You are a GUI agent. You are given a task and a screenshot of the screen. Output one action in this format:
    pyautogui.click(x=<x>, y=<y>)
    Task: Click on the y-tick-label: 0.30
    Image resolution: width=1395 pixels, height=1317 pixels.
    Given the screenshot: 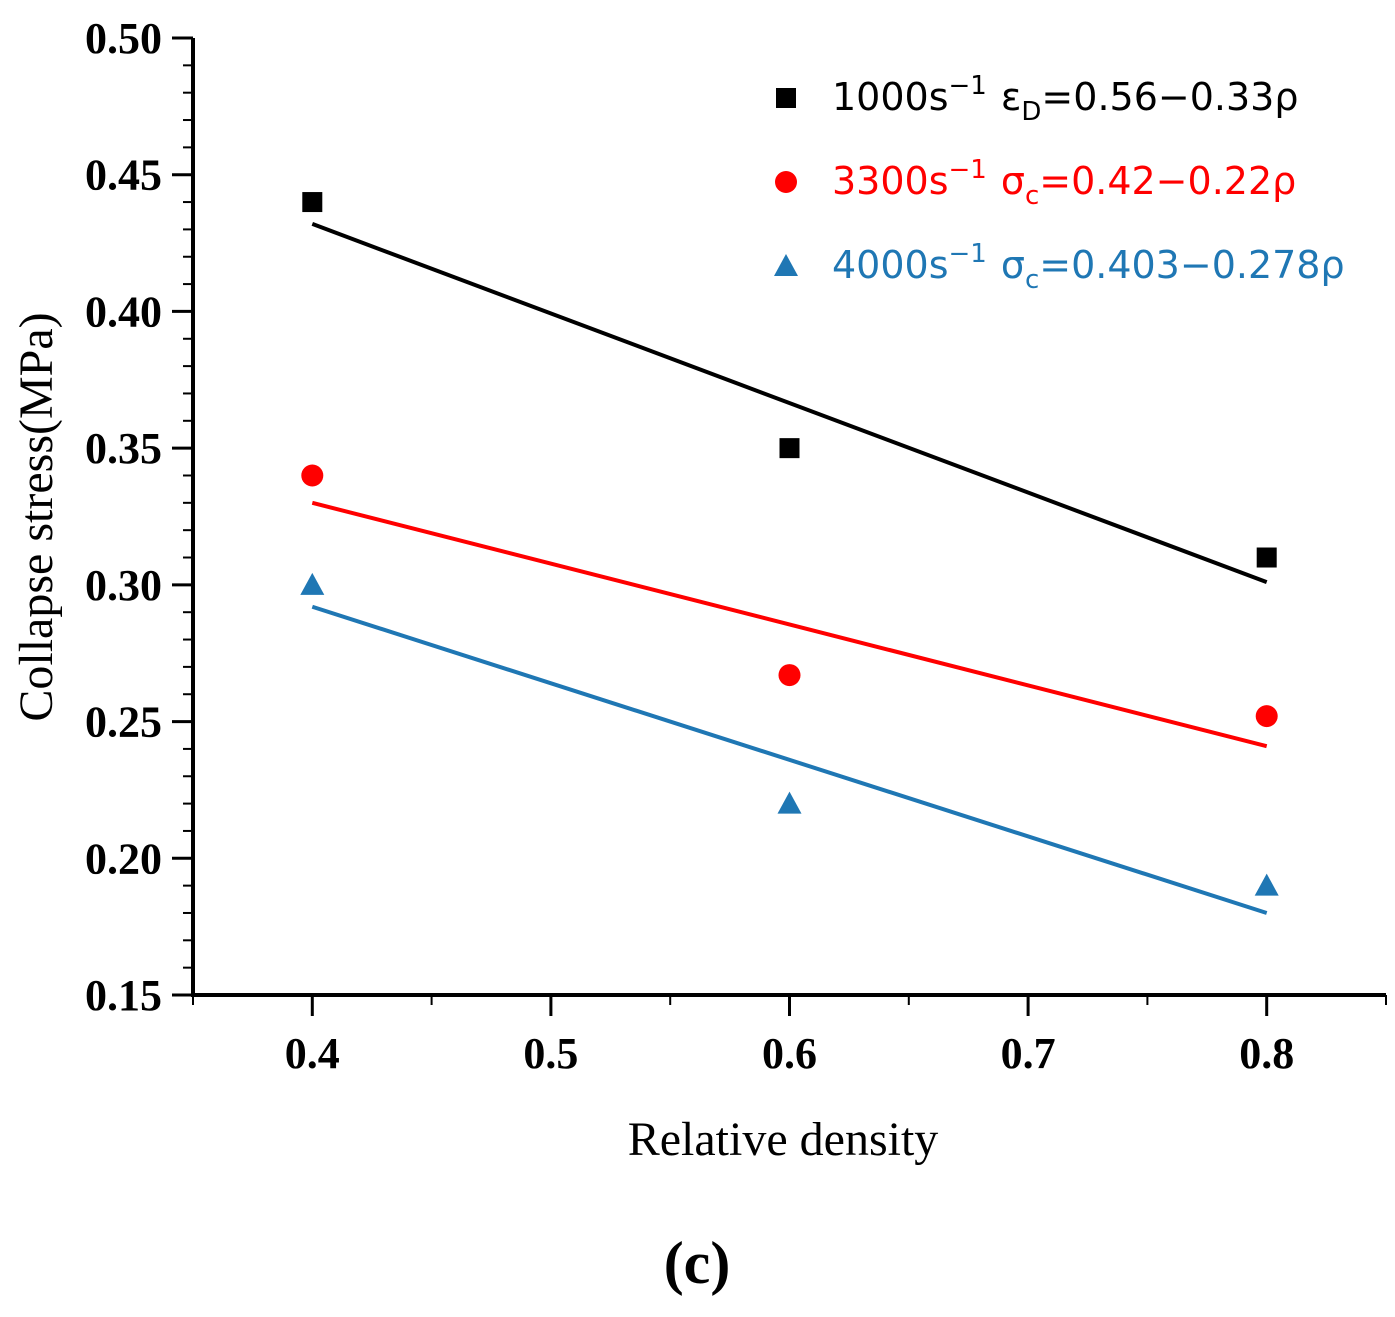 What is the action you would take?
    pyautogui.click(x=123, y=585)
    